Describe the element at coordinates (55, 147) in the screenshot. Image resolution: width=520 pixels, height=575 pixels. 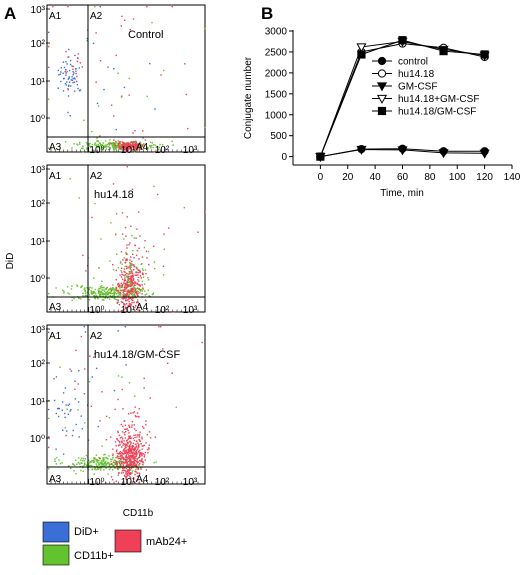
I see `region-label-a3: A3` at that location.